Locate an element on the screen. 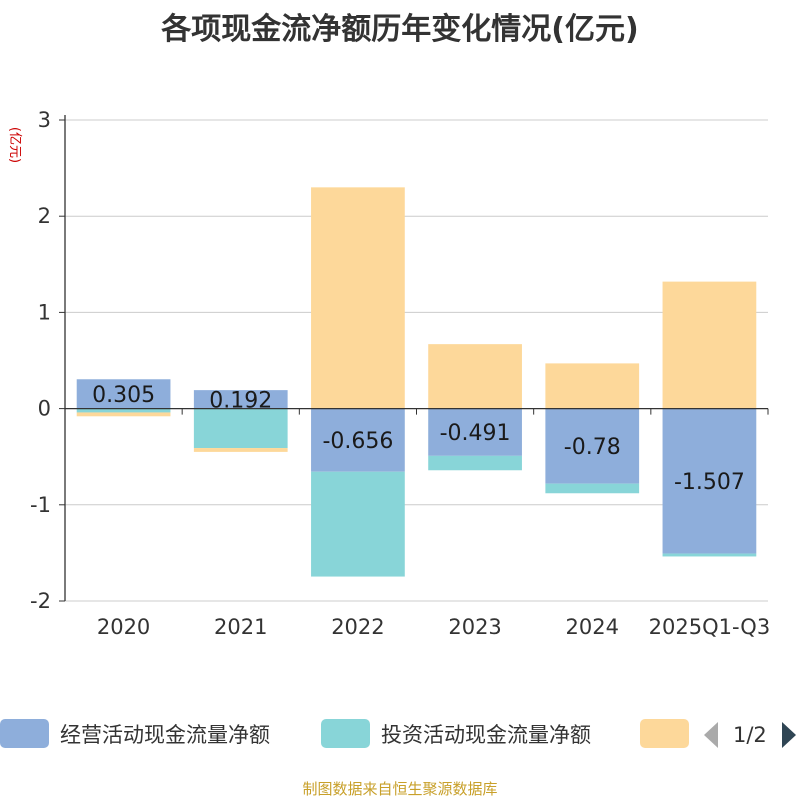 The height and width of the screenshot is (800, 800). bar-series1-2023 is located at coordinates (475, 432).